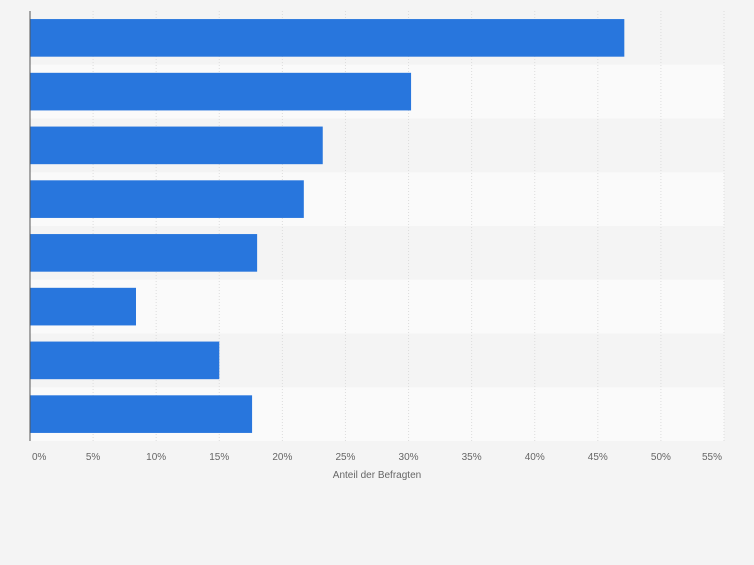 The width and height of the screenshot is (754, 565). I want to click on x-tick-label: 20%, so click(282, 457).